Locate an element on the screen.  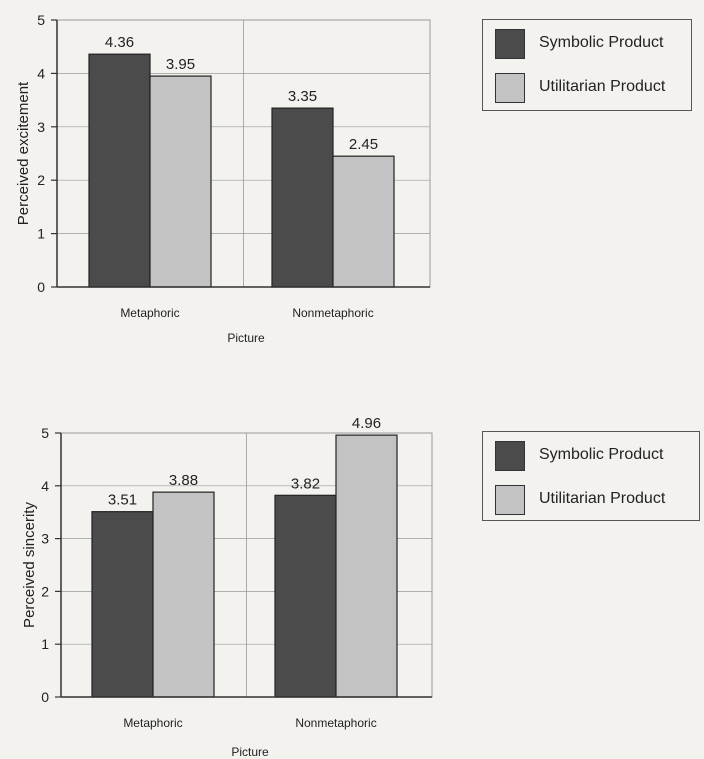
legend-excitement: Symbolic Product Utilitarian Product is located at coordinates (587, 65).